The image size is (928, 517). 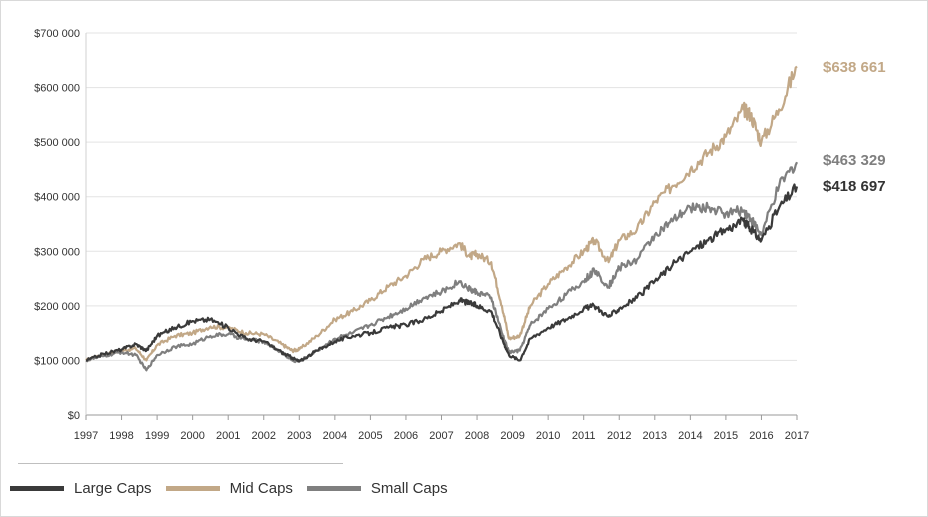 I want to click on end-label-small-caps: $463 329, so click(x=854, y=160).